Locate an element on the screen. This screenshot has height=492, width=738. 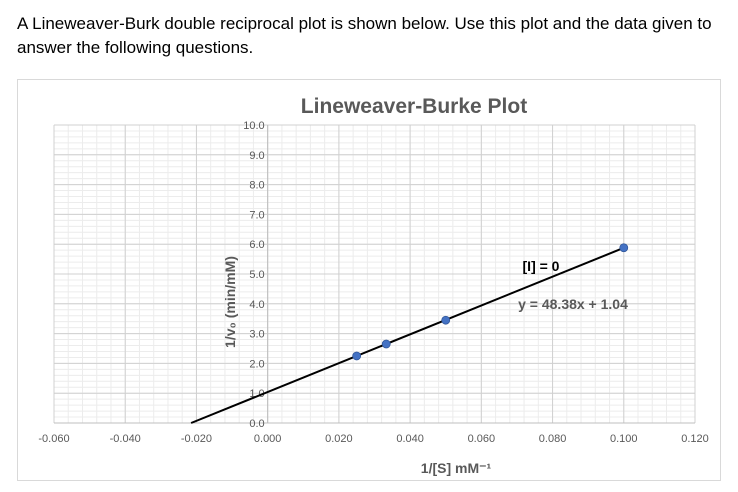
x-tick-label: 0.020 is located at coordinates (339, 439).